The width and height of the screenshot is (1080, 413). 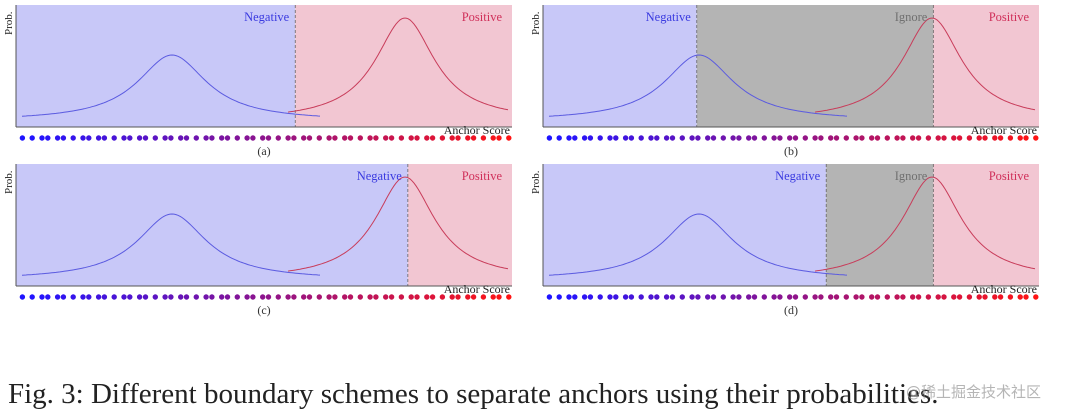 What do you see at coordinates (398, 65) in the screenshot?
I see `positive-distribution-curve` at bounding box center [398, 65].